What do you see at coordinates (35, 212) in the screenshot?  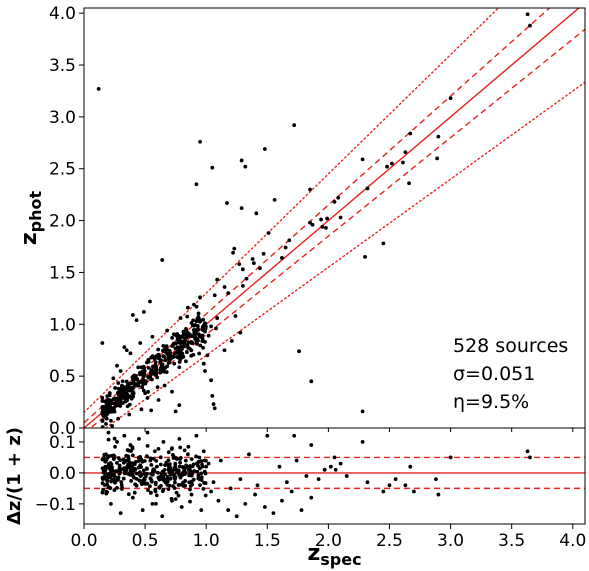 I see `y-label-sub: phot` at bounding box center [35, 212].